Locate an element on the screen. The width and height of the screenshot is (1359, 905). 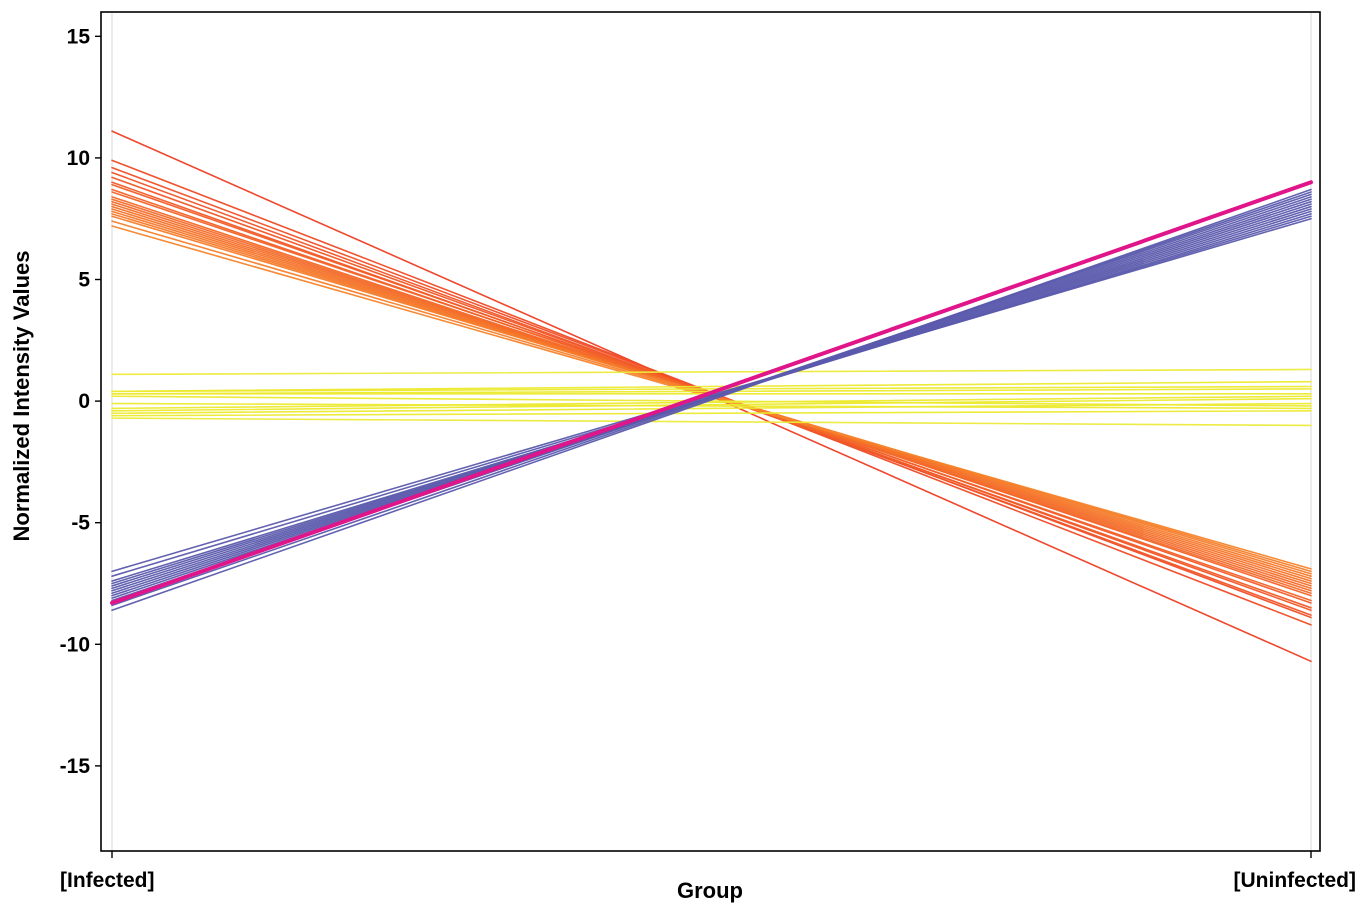
y-tick-label: 5 is located at coordinates (84, 280).